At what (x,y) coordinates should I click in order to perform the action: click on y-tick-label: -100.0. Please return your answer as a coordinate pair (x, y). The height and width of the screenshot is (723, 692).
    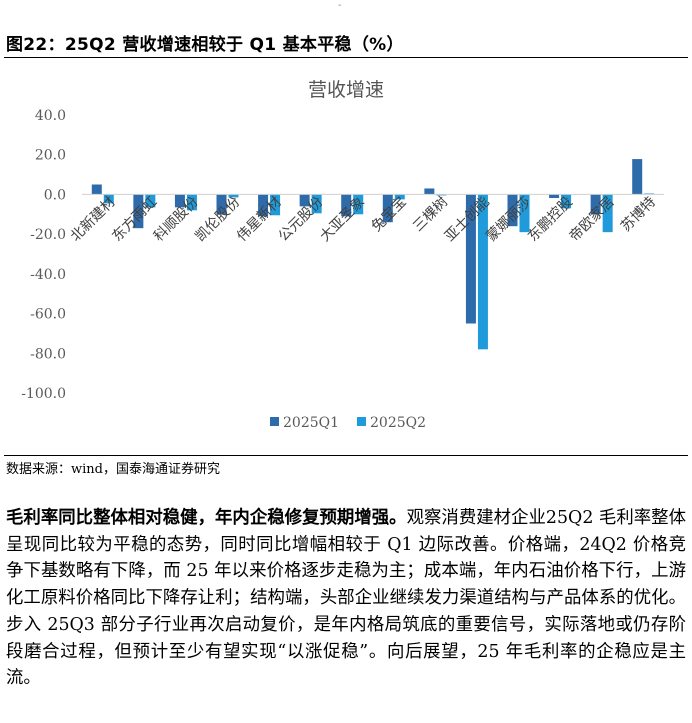
    Looking at the image, I should click on (43, 394).